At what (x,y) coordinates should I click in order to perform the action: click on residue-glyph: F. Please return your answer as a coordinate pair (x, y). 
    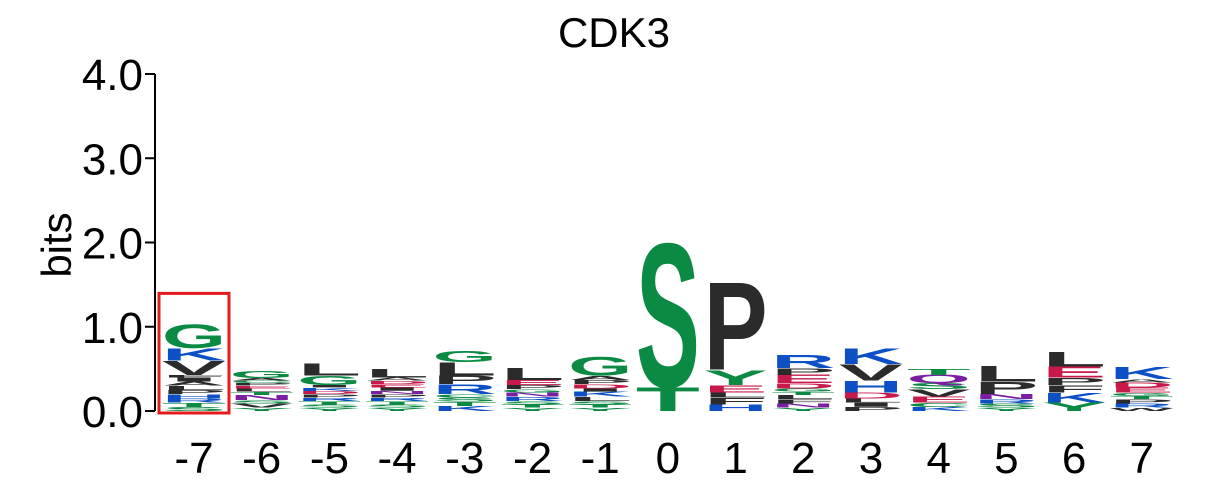
    Looking at the image, I should click on (736, 401).